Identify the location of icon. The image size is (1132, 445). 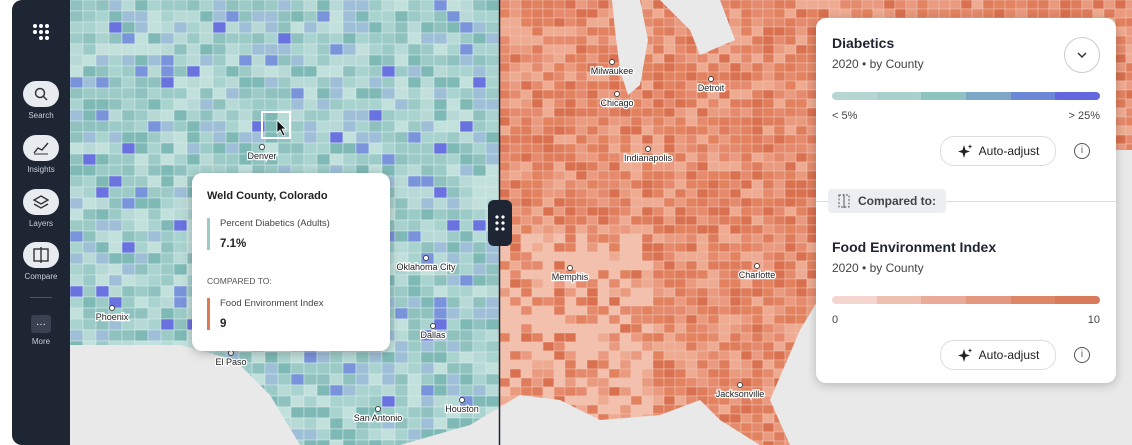
(41, 148).